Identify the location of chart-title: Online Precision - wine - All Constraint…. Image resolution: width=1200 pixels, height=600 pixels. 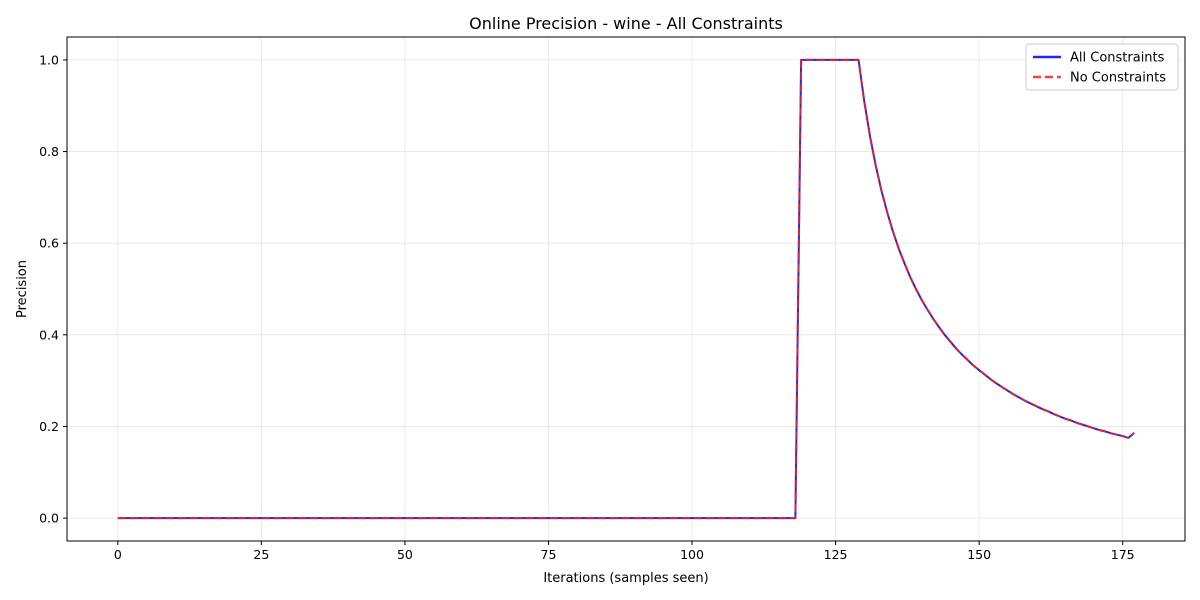
(626, 23).